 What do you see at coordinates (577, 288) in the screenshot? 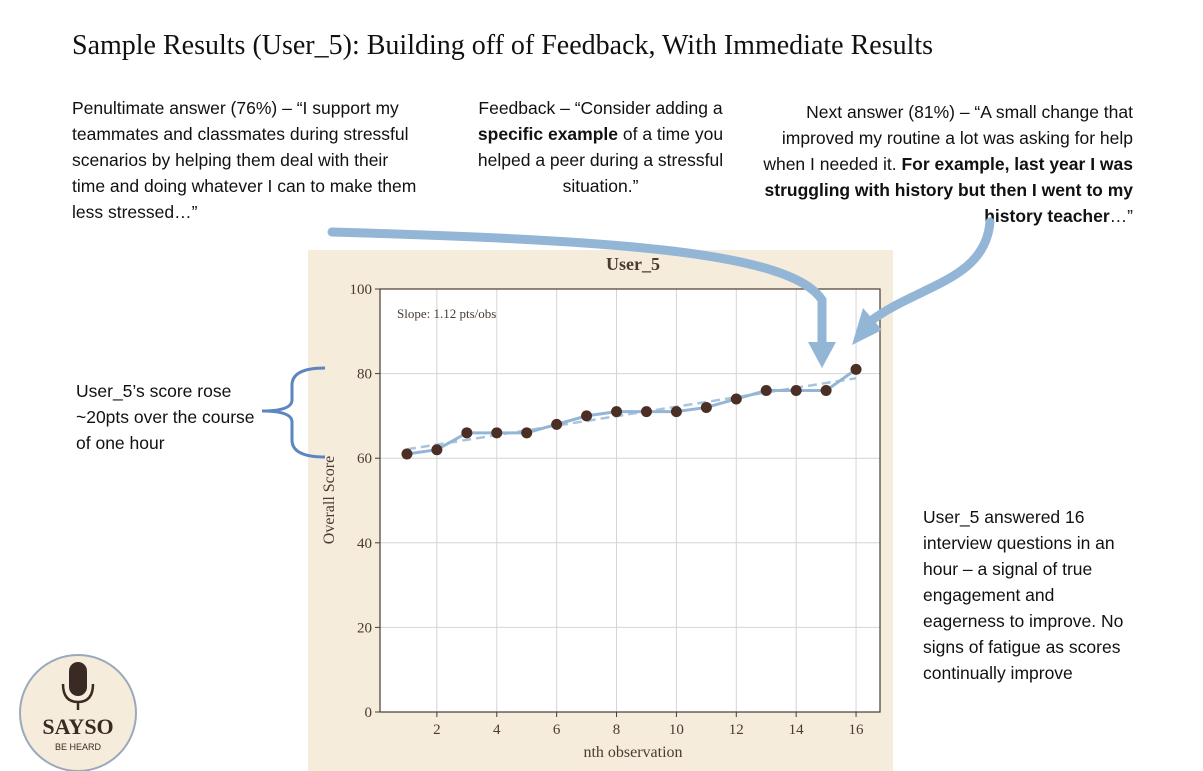
I see `arrow-penultimate` at bounding box center [577, 288].